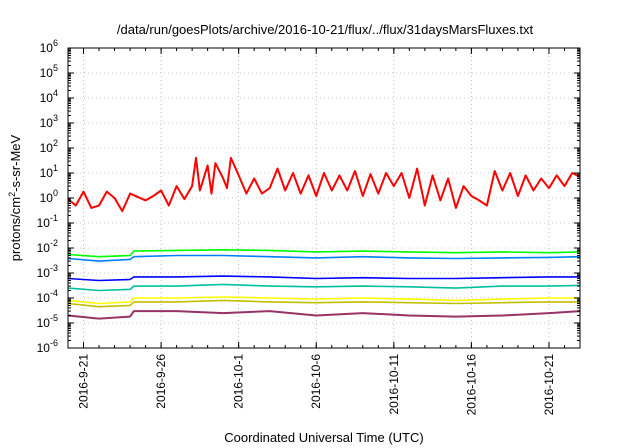 The width and height of the screenshot is (640, 448). Describe the element at coordinates (12, 194) in the screenshot. I see `y-axis-label-sup: 2` at that location.